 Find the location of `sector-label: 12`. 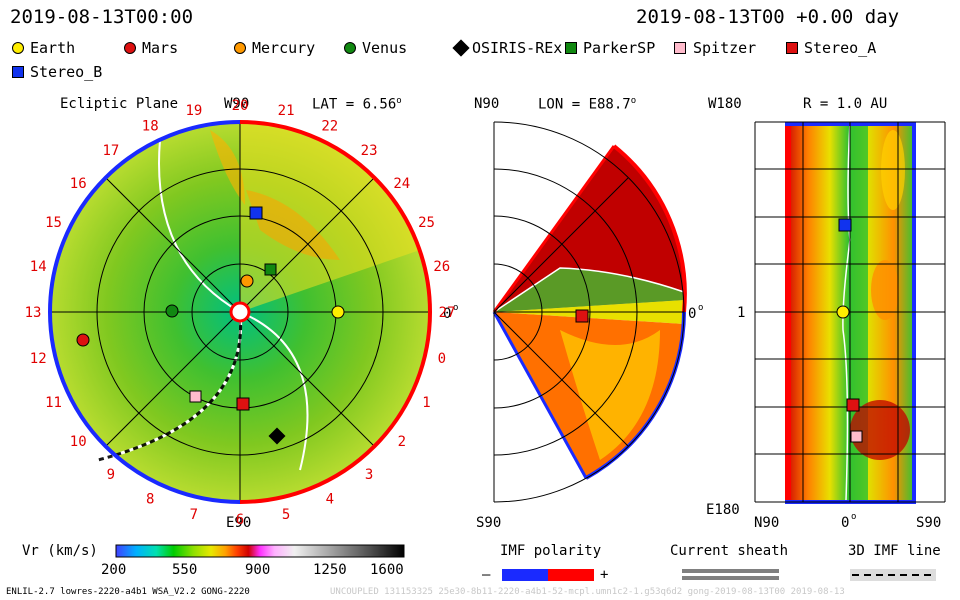

sector-label: 12 is located at coordinates (38, 359).